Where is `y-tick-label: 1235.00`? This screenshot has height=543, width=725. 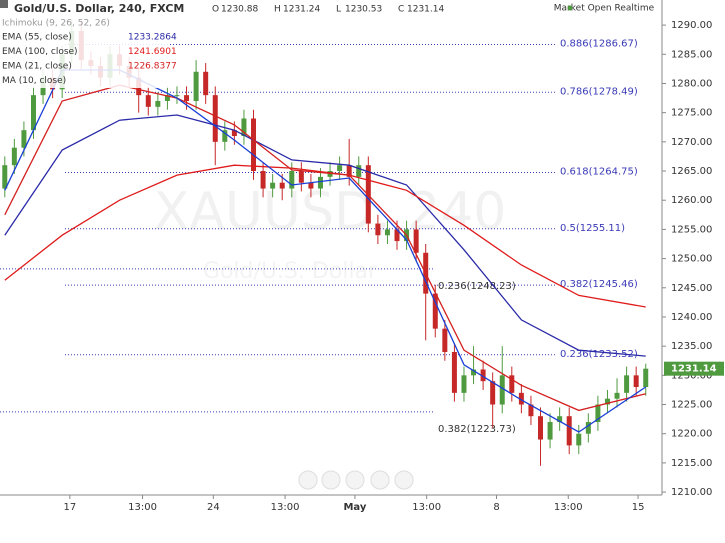 y-tick-label: 1235.00 is located at coordinates (691, 346).